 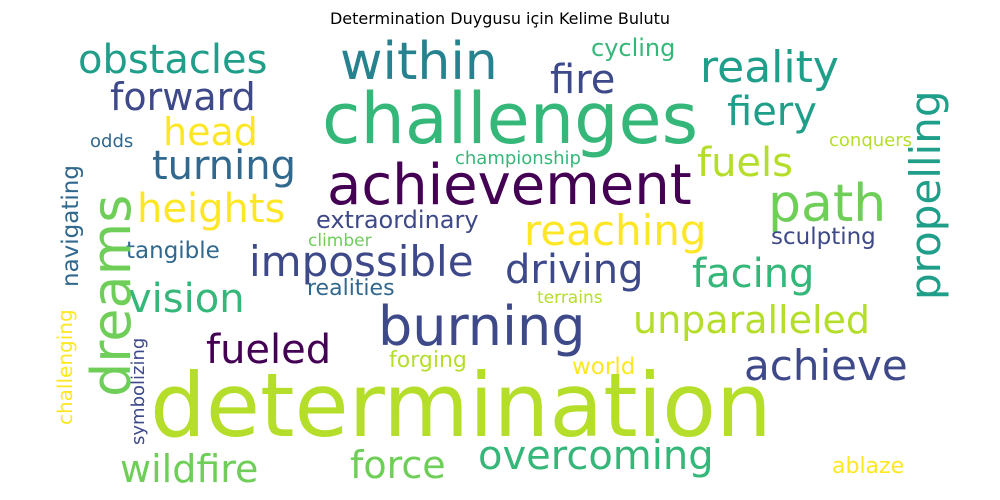 I want to click on chart-title: Determination Duygusu için Kelime Bulutu, so click(x=500, y=18).